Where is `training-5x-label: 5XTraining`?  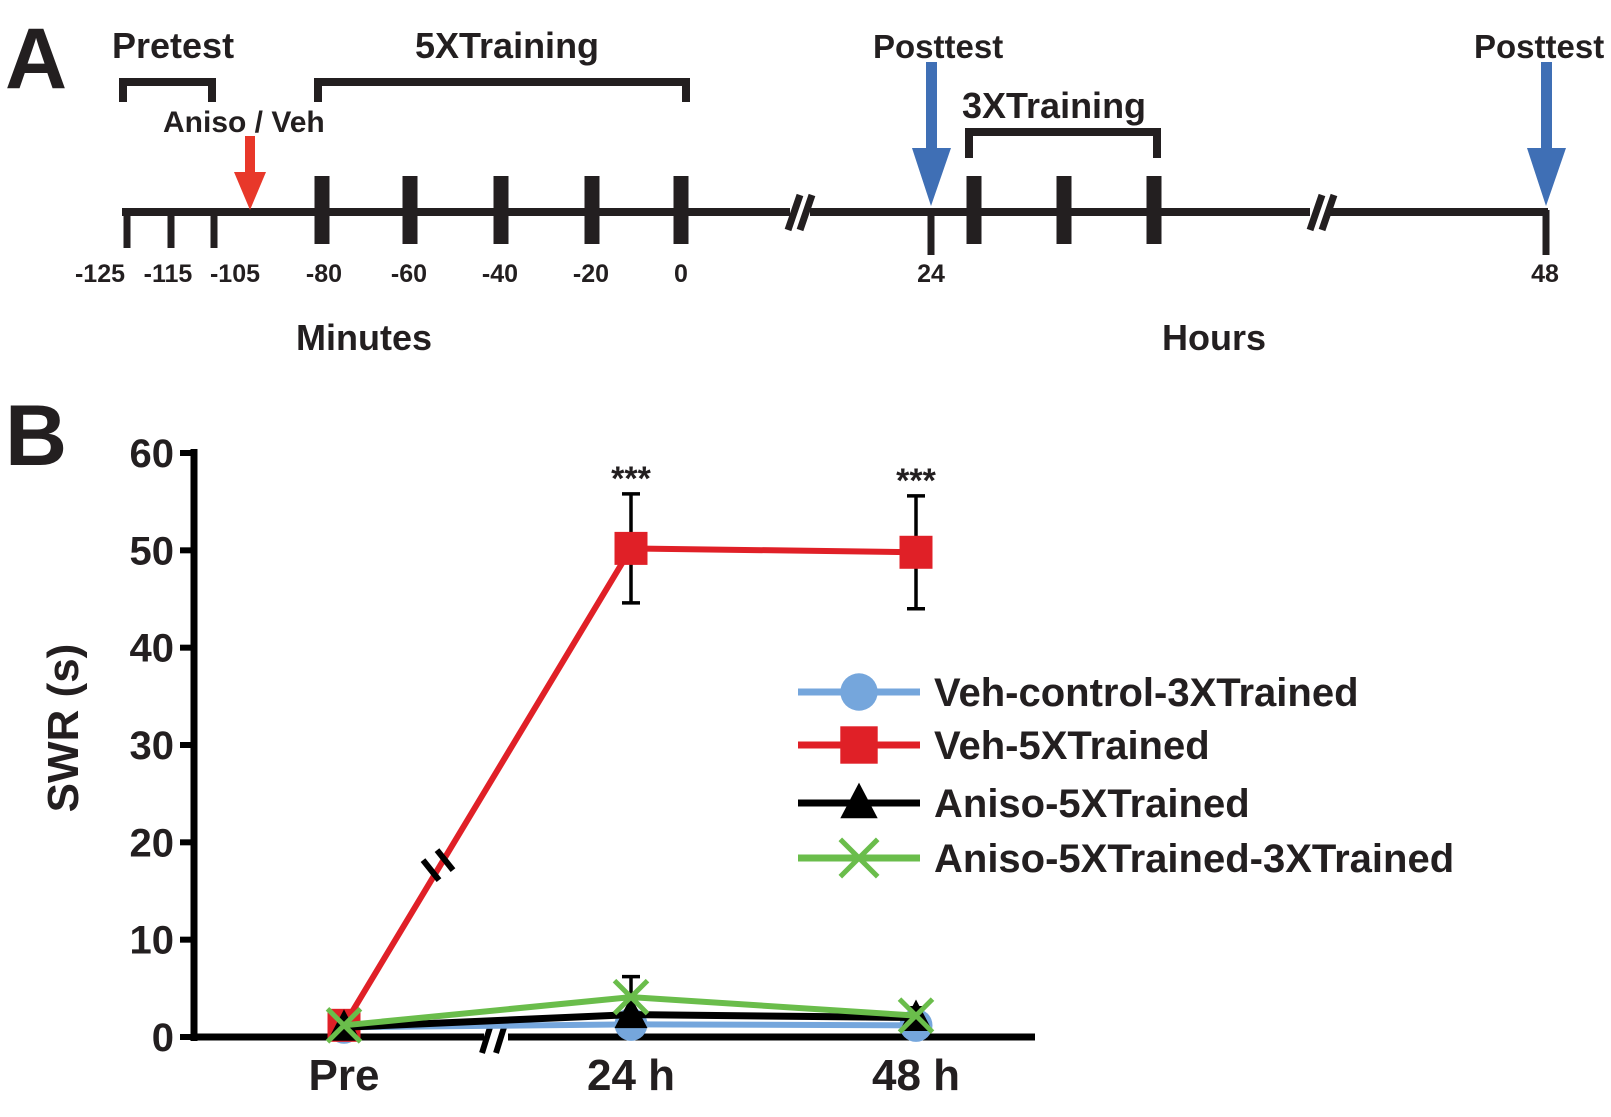 training-5x-label: 5XTraining is located at coordinates (507, 45).